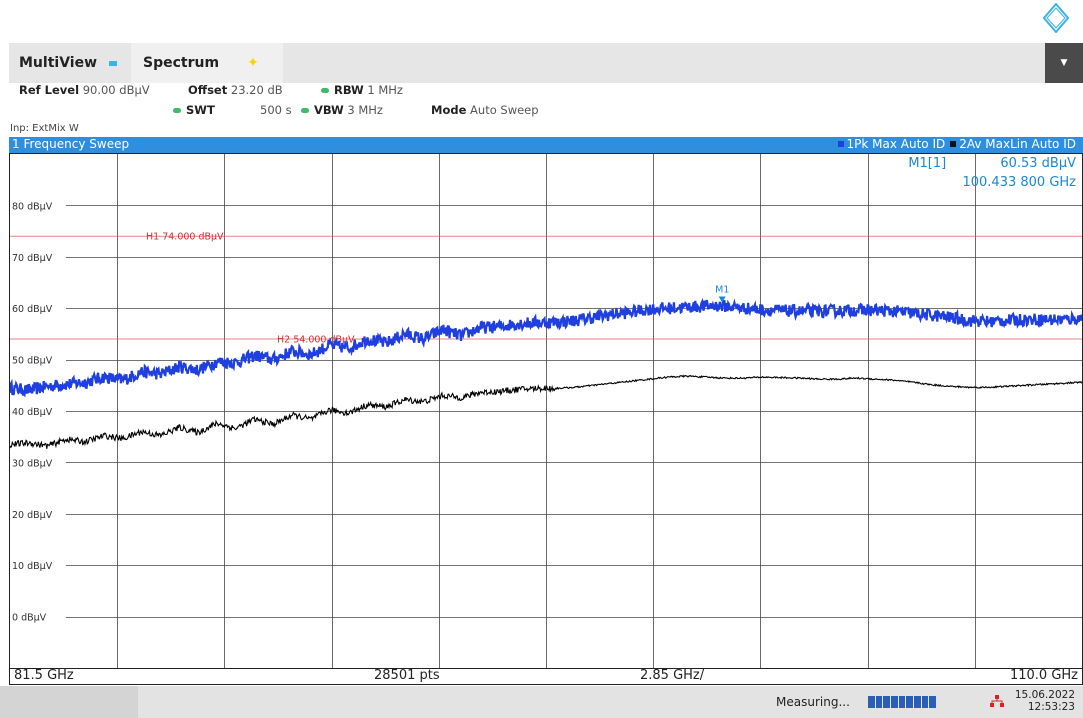  What do you see at coordinates (200, 110) in the screenshot?
I see `swt-label: SWT` at bounding box center [200, 110].